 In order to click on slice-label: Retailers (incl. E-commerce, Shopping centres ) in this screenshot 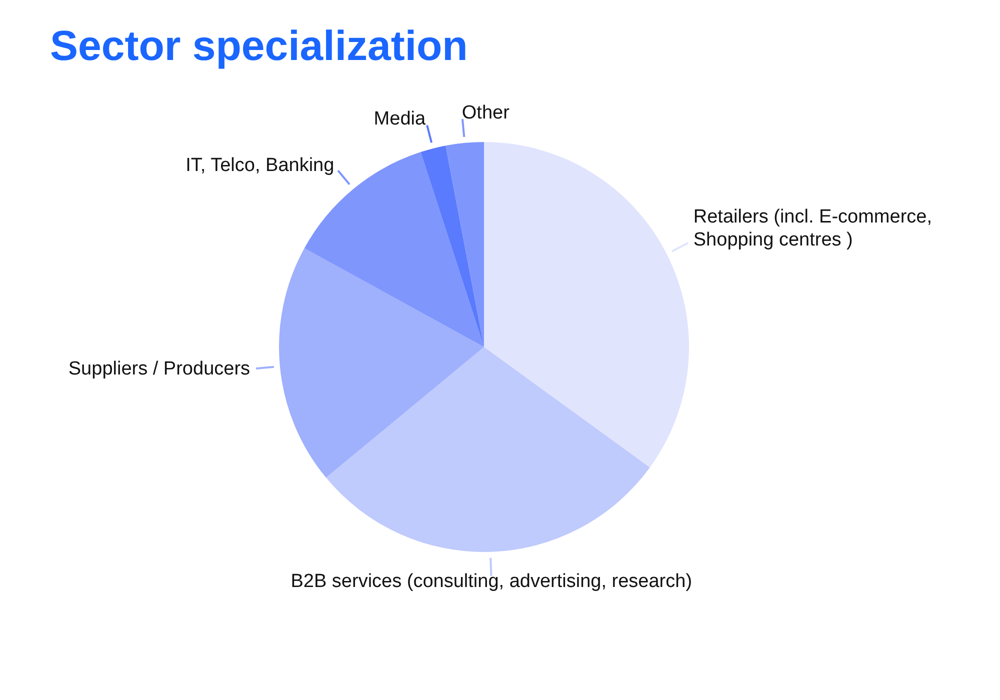, I will do `click(812, 228)`.